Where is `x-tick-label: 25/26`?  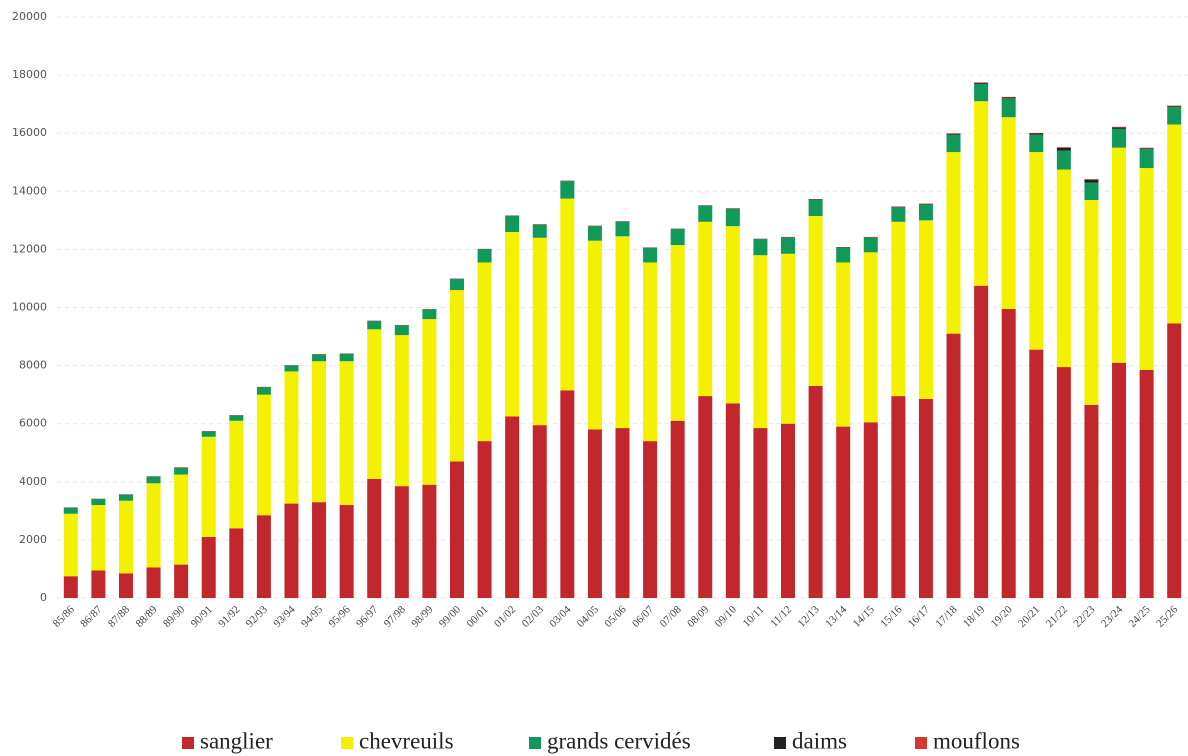 x-tick-label: 25/26 is located at coordinates (1167, 616).